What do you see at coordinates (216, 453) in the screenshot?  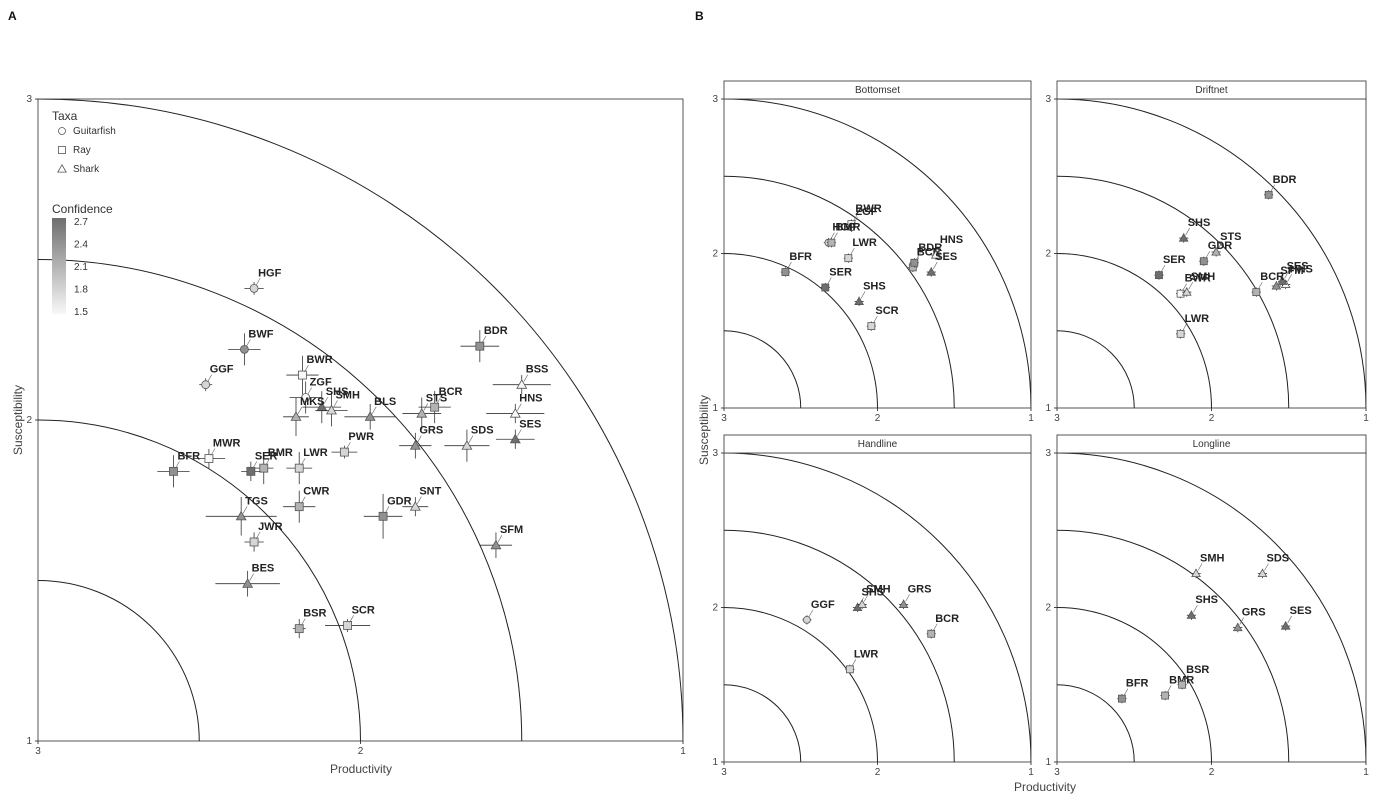 I see `data-point: MWR` at bounding box center [216, 453].